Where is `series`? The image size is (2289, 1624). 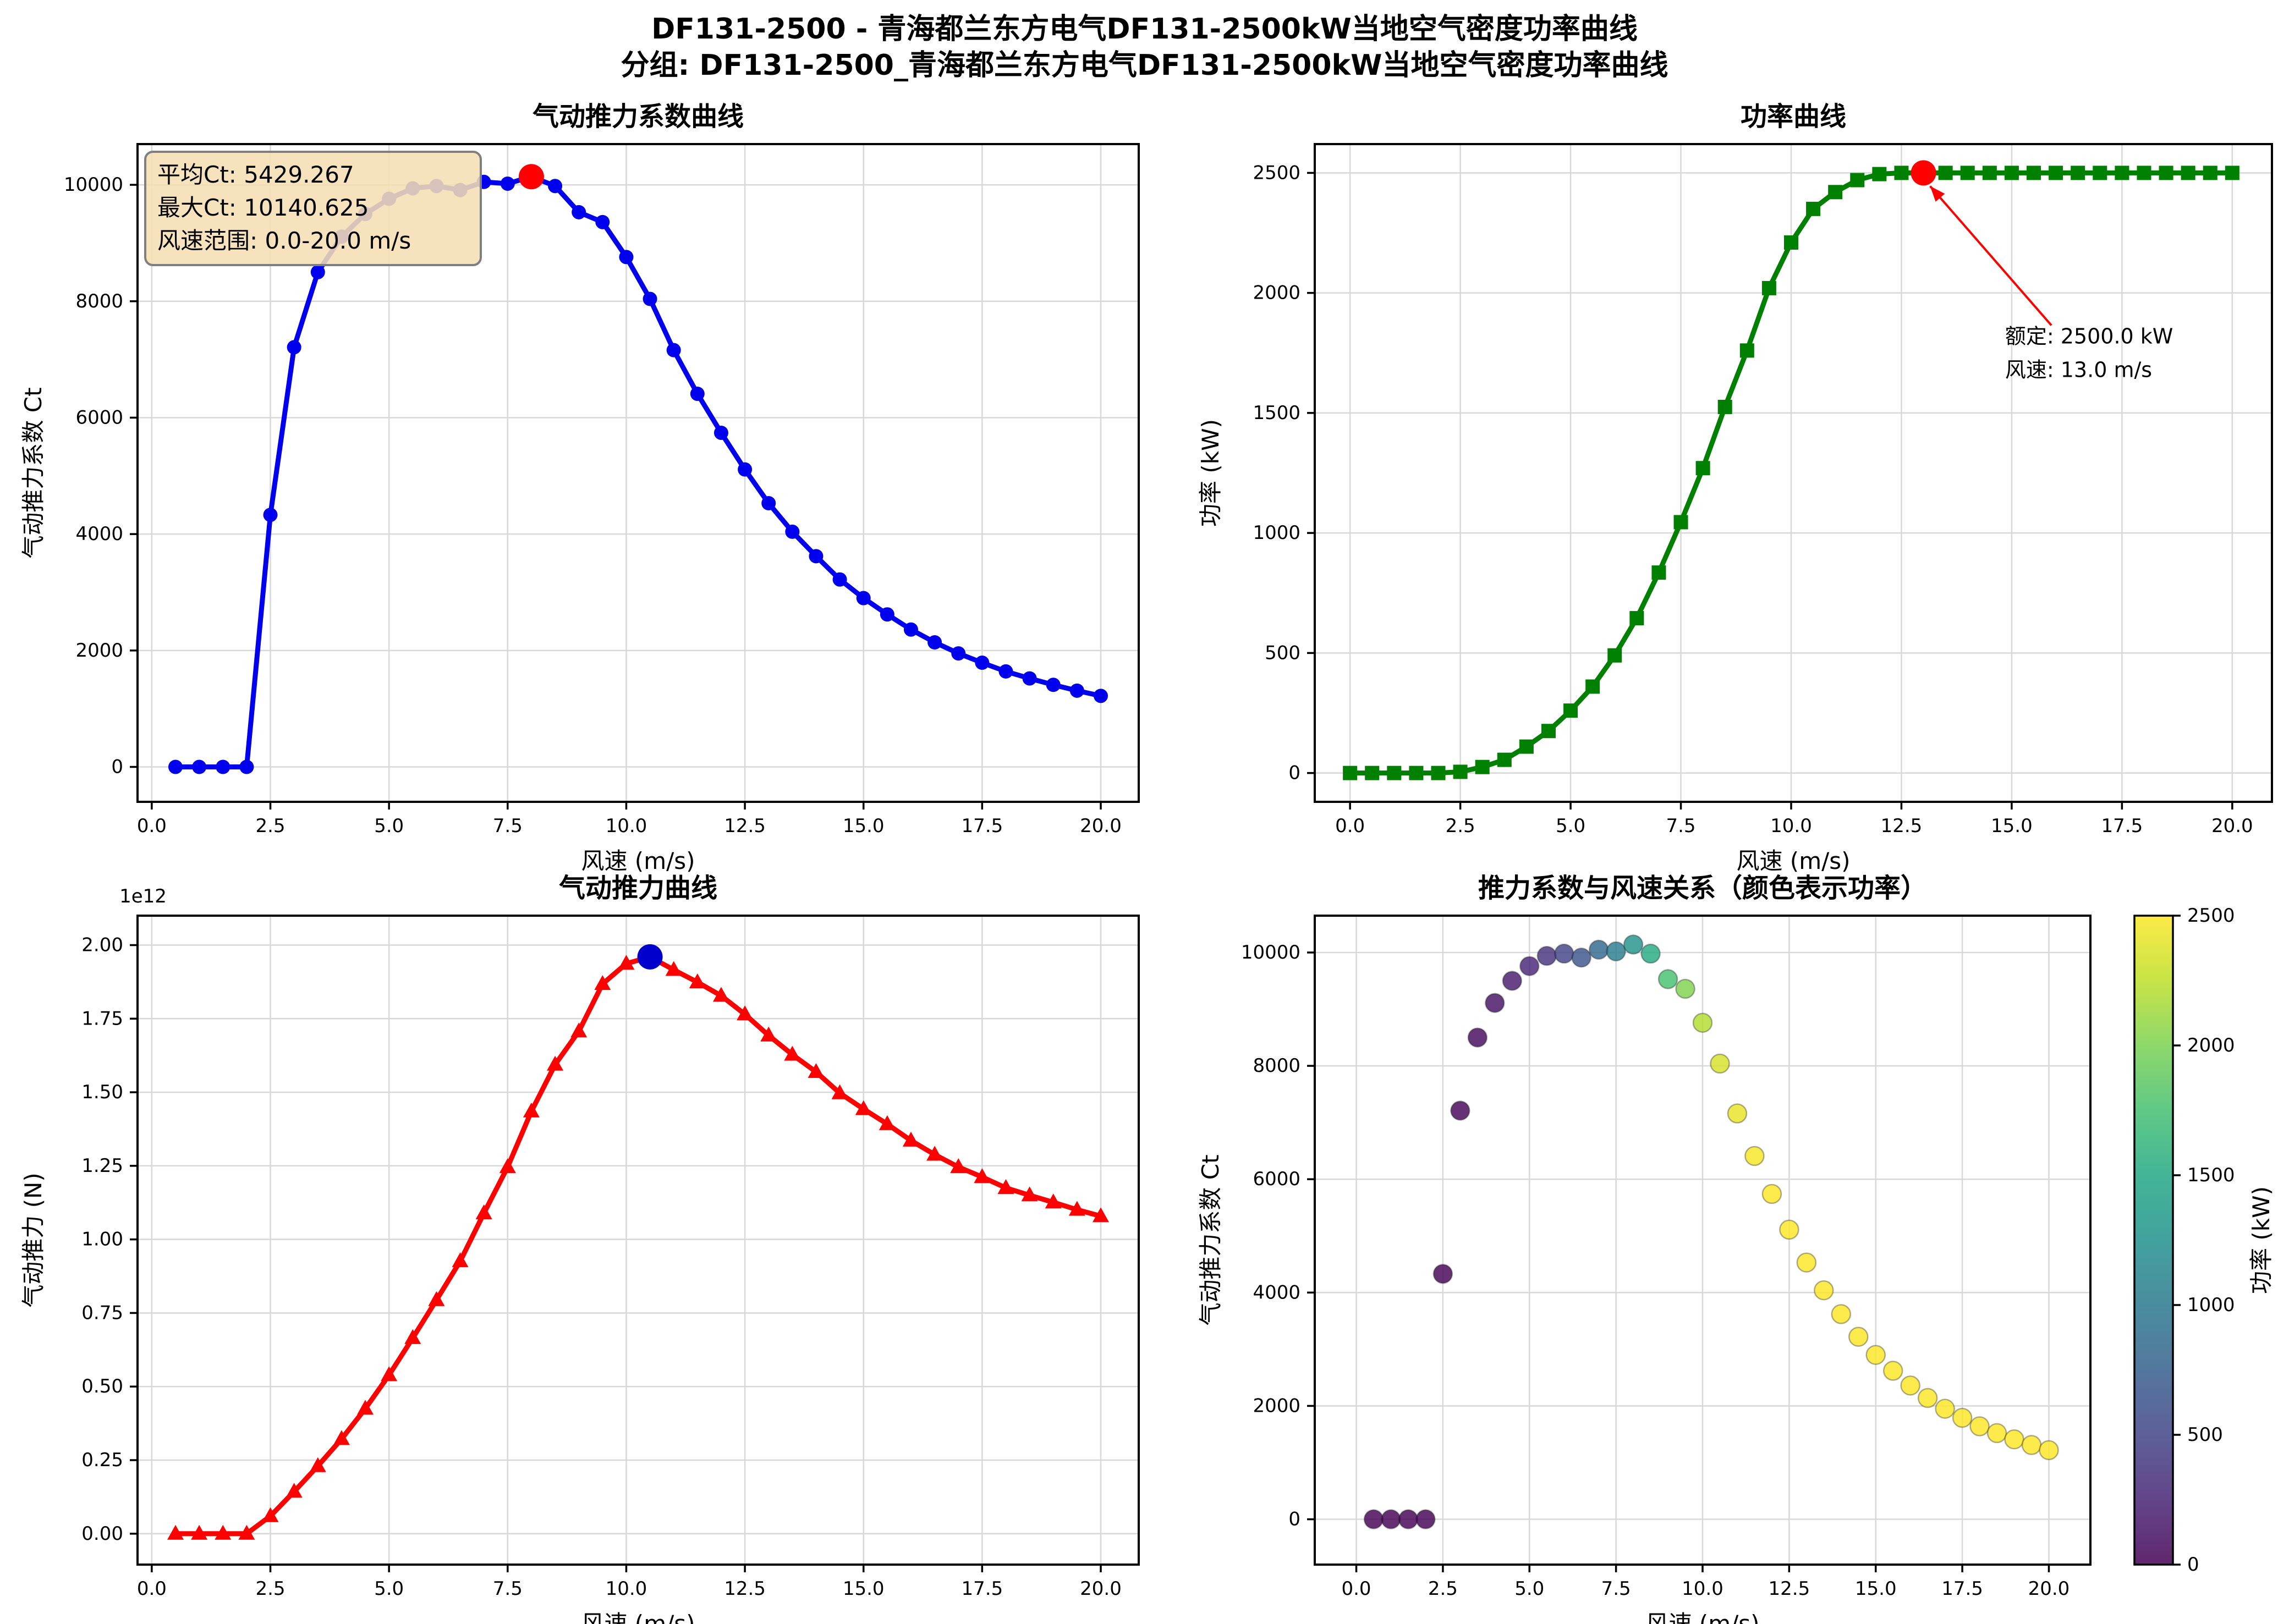
series is located at coordinates (1711, 1231).